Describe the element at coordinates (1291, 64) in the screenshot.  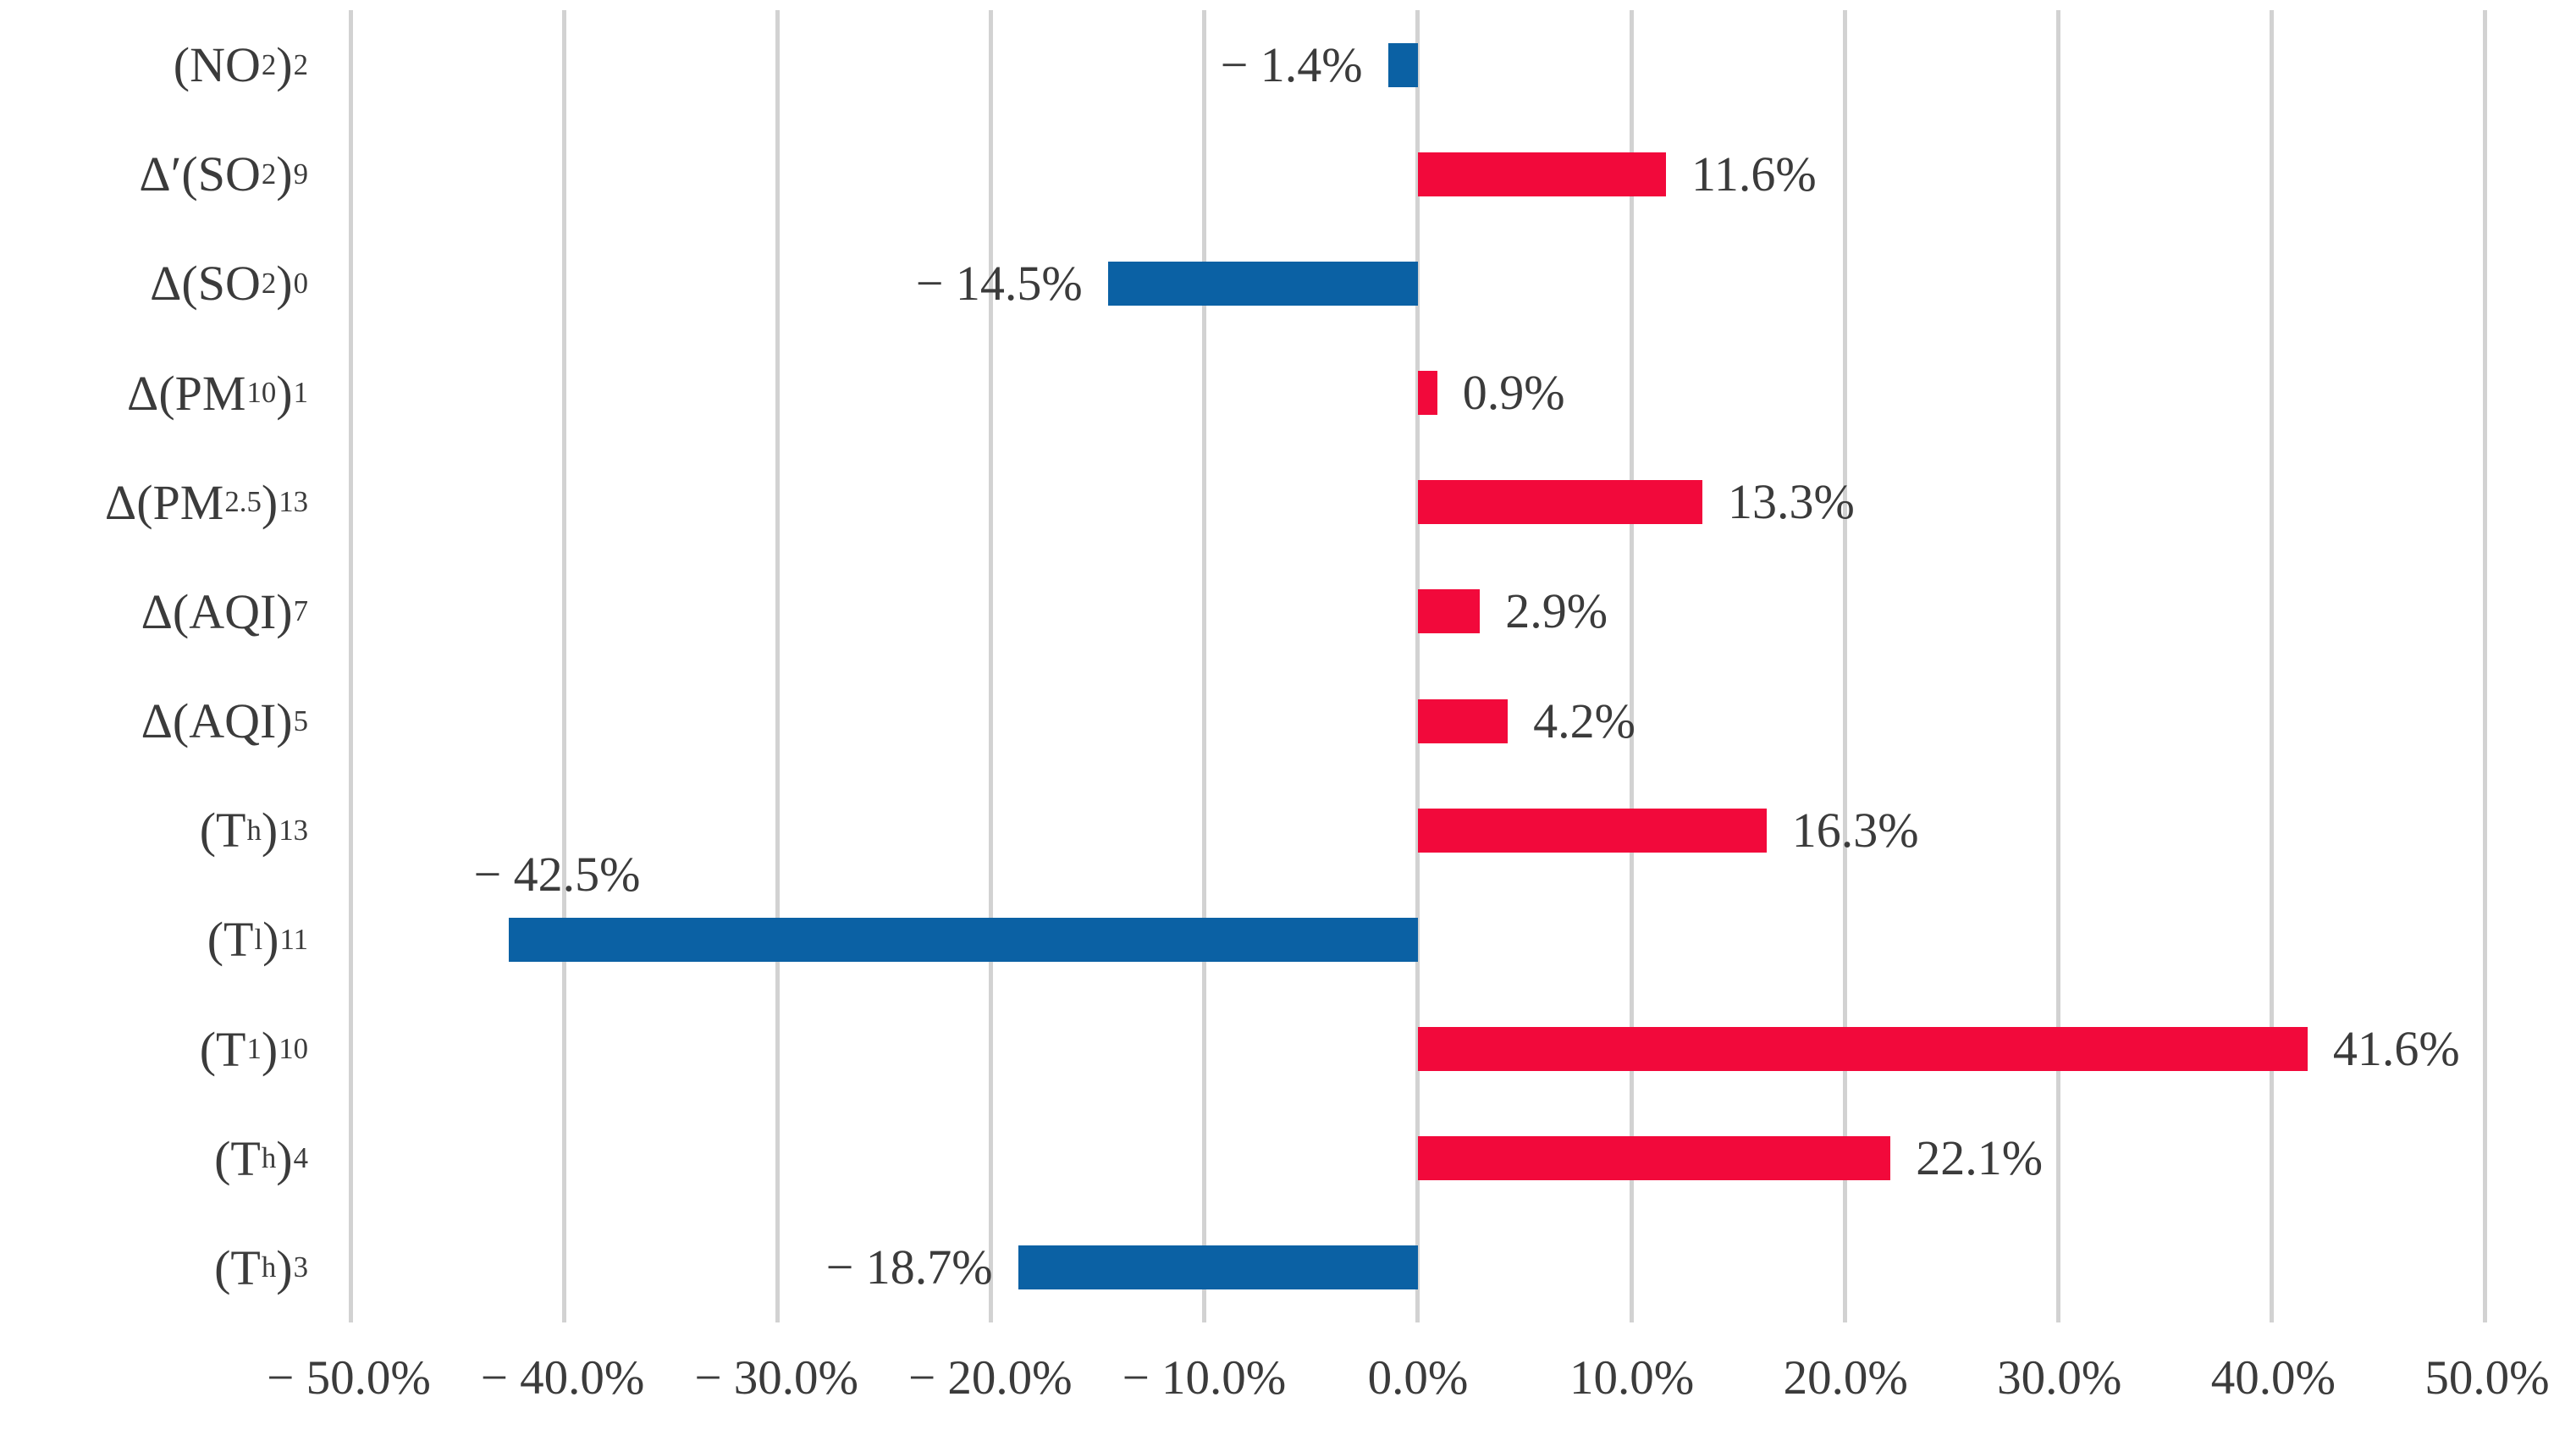
I see `value-label: − 1.4%` at that location.